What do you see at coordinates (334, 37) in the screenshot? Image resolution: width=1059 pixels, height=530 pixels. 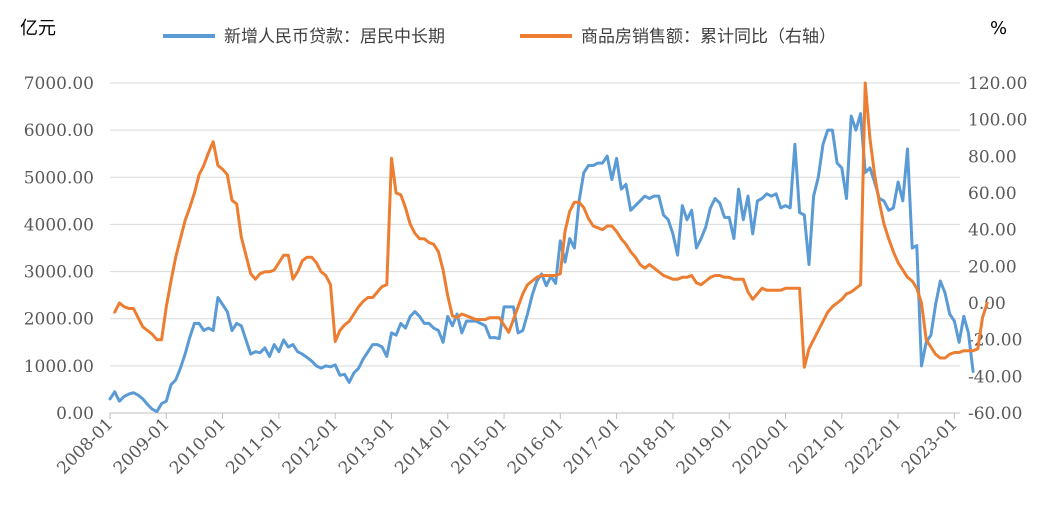 I see `legend-label-loans: 新增人民币贷款：居民中长期` at bounding box center [334, 37].